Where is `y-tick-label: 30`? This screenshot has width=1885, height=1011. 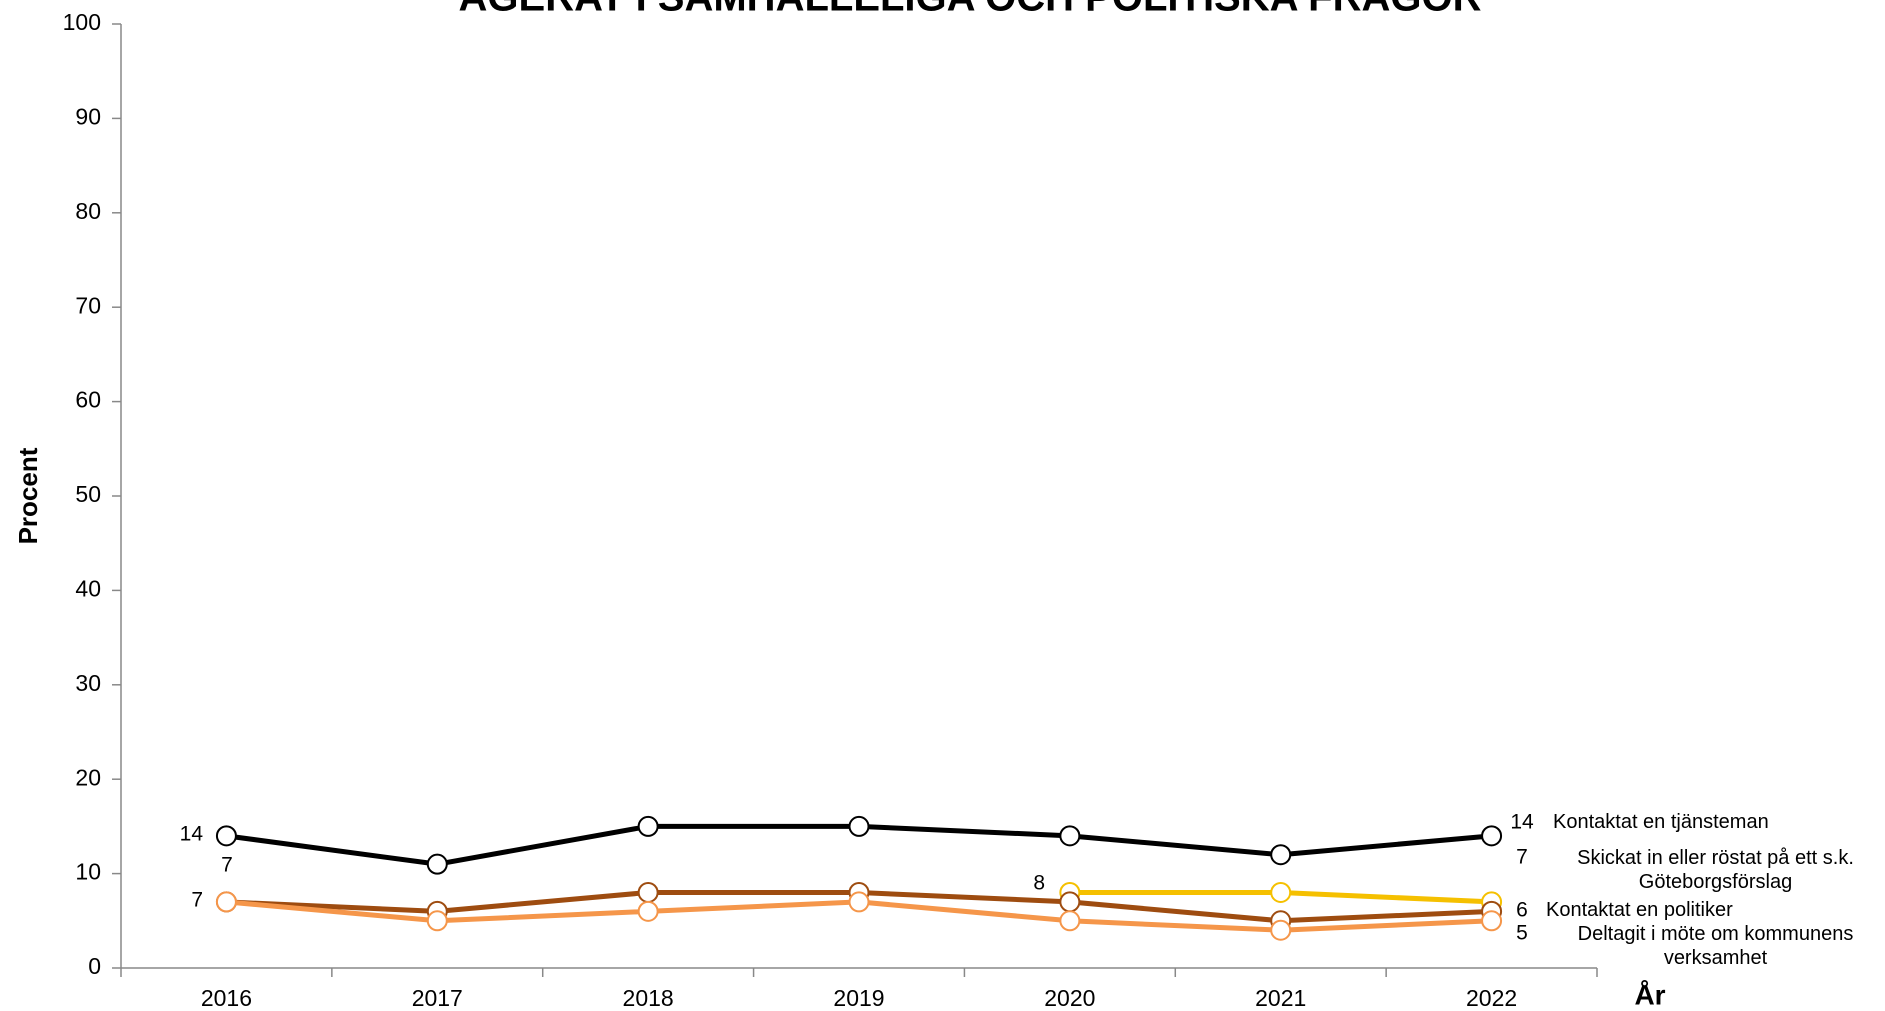 y-tick-label: 30 is located at coordinates (88, 683).